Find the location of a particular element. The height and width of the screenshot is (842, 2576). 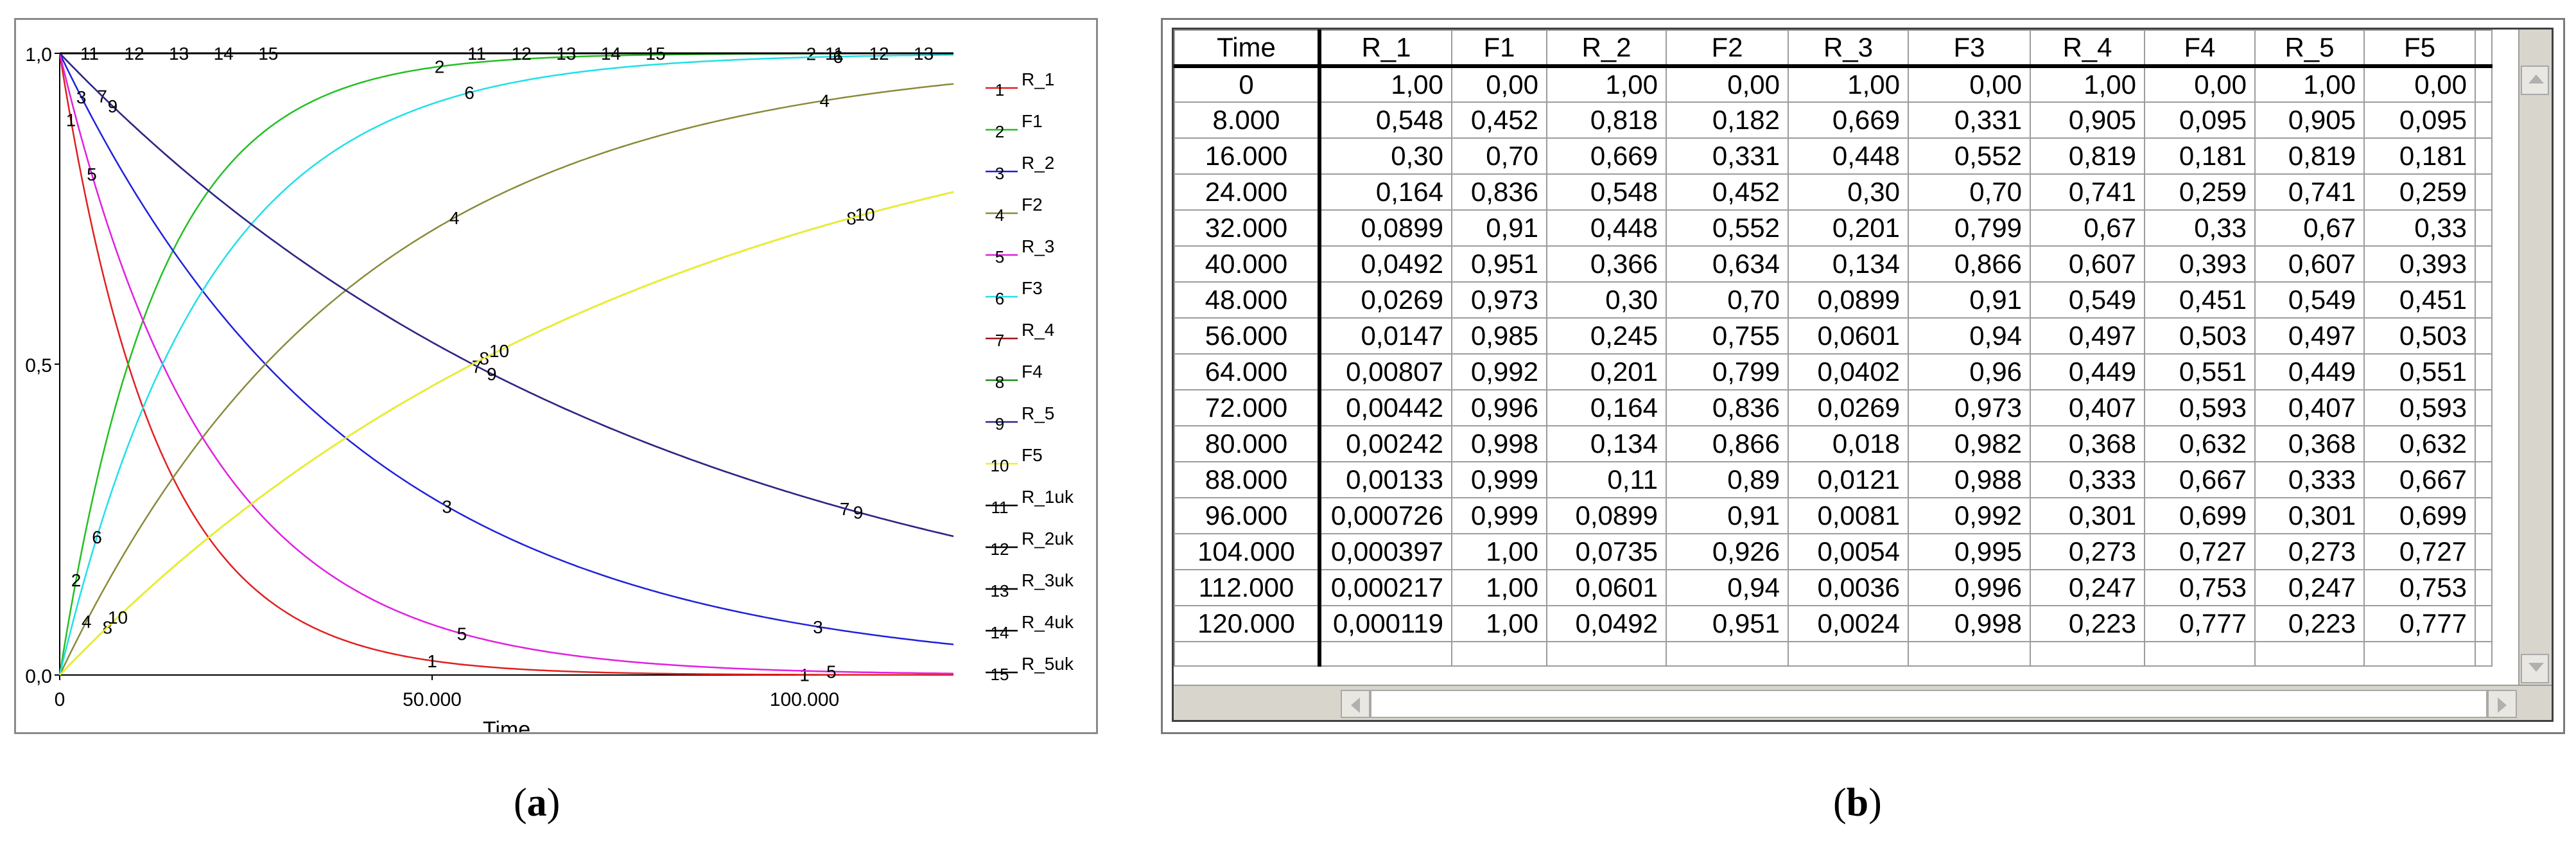

time-cell: 48.000 is located at coordinates (1247, 300).